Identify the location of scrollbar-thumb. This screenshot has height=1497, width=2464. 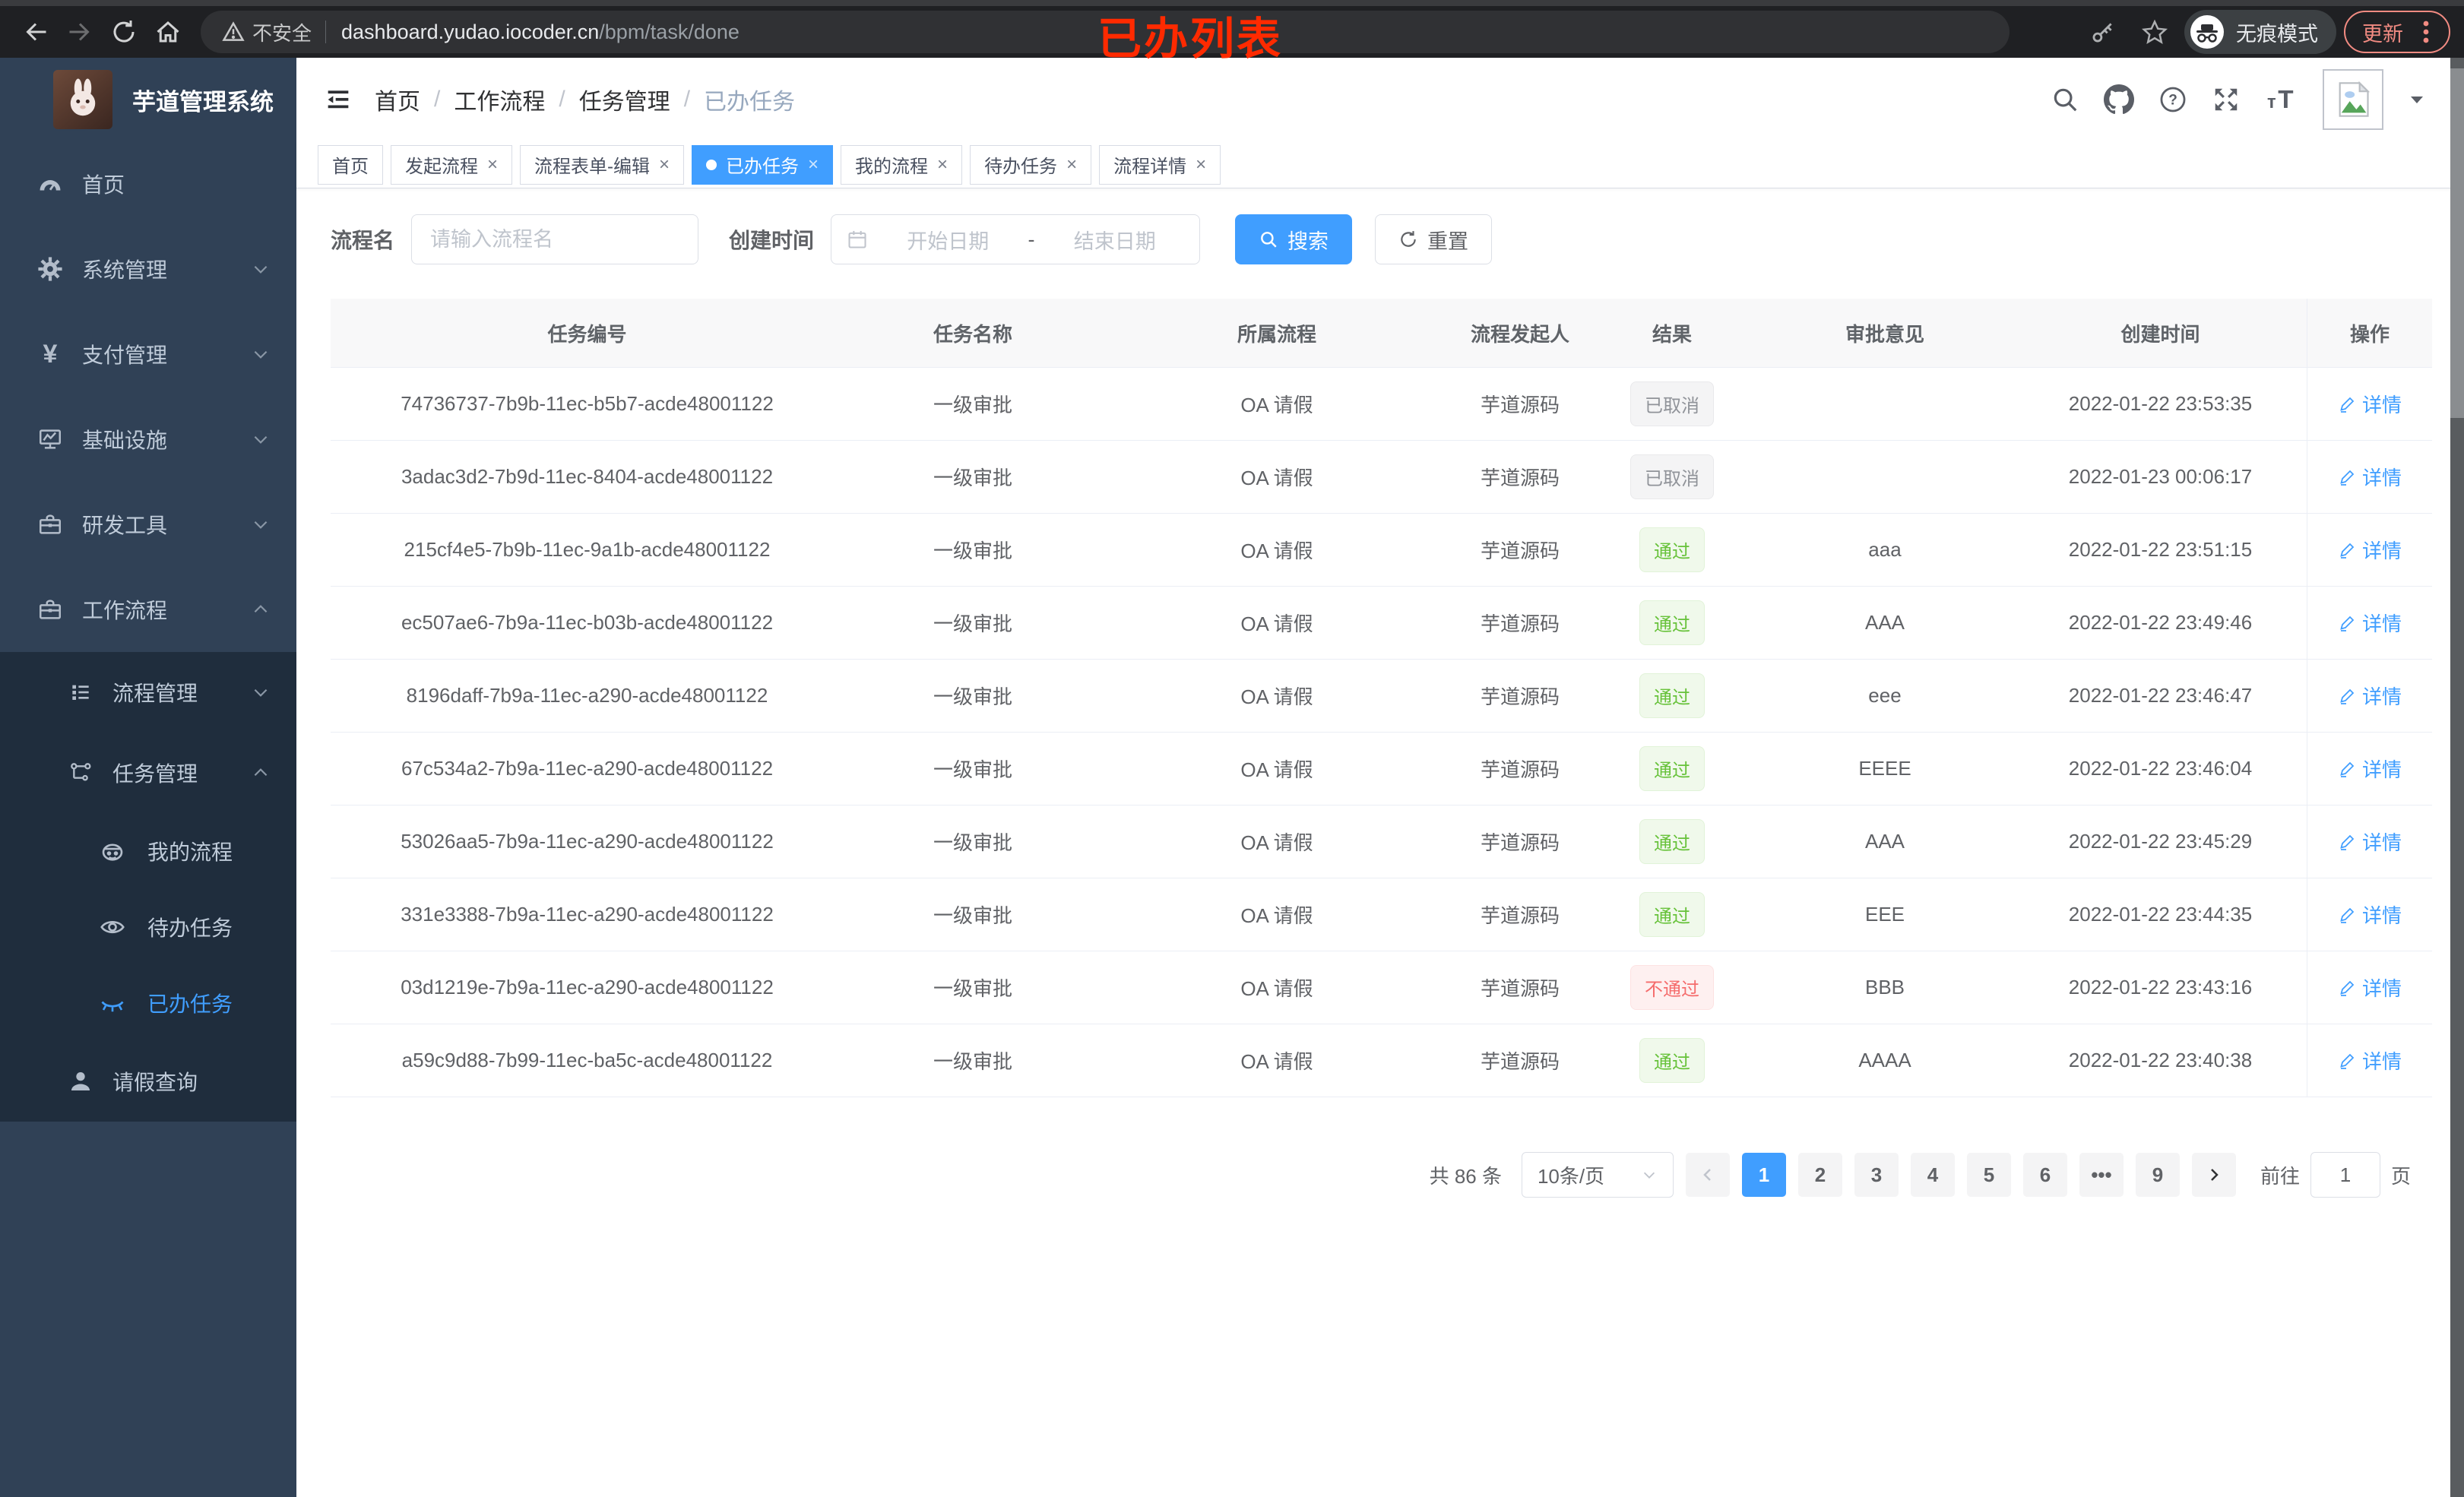
(2457, 243).